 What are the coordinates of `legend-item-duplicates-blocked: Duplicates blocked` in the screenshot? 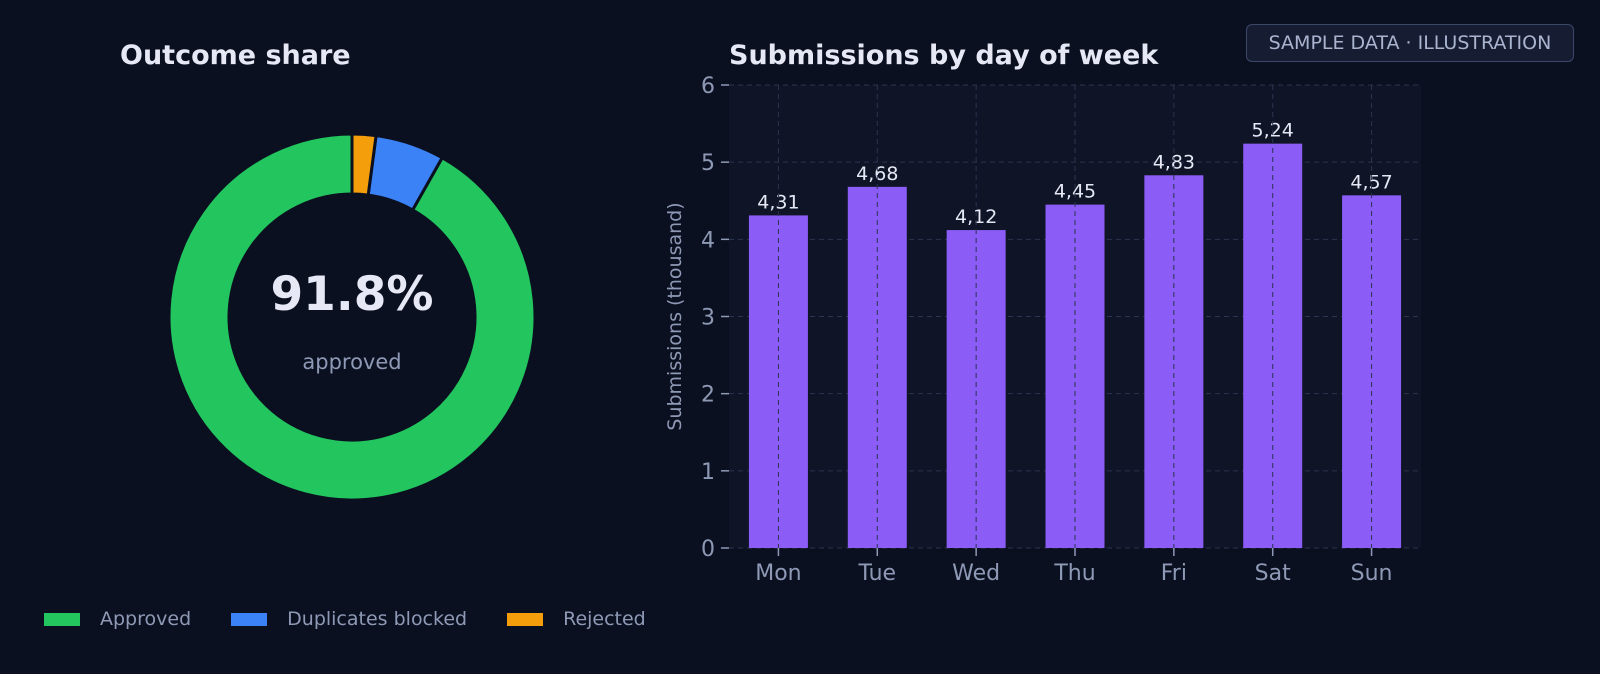 It's located at (349, 619).